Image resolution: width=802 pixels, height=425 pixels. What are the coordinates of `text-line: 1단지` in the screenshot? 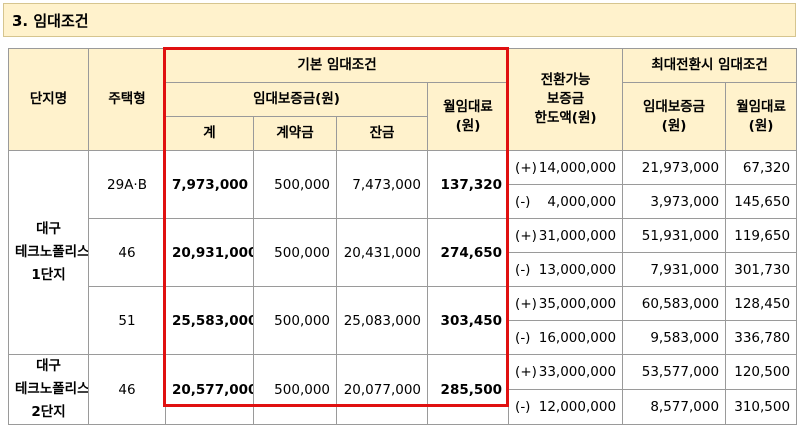 It's located at (48, 275).